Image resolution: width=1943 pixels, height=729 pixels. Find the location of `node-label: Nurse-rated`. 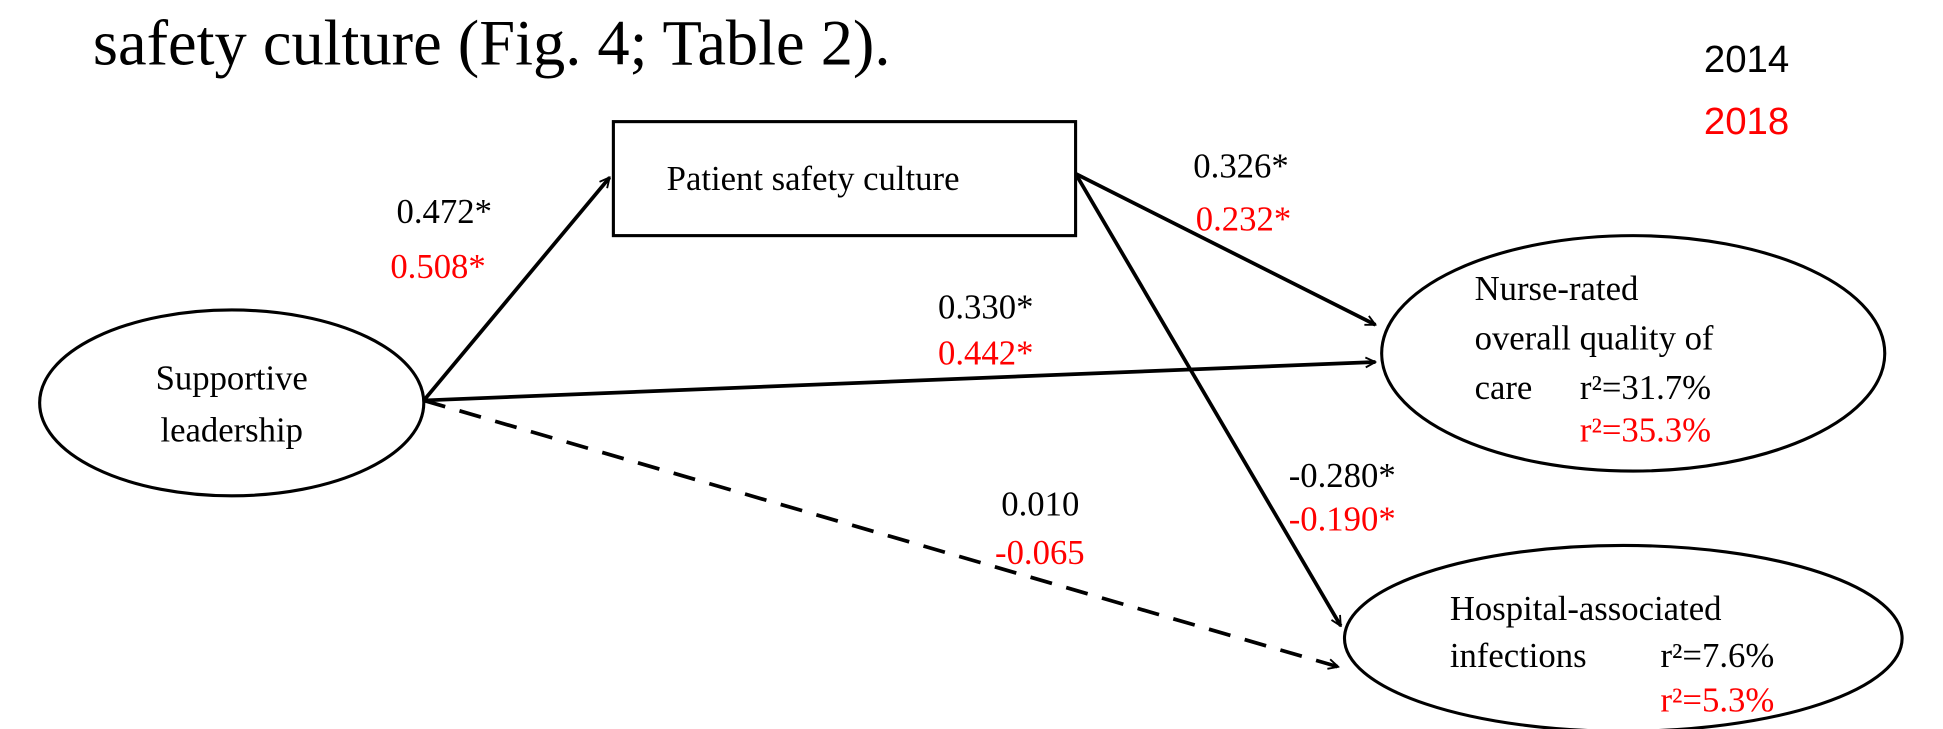

node-label: Nurse-rated is located at coordinates (1557, 288).